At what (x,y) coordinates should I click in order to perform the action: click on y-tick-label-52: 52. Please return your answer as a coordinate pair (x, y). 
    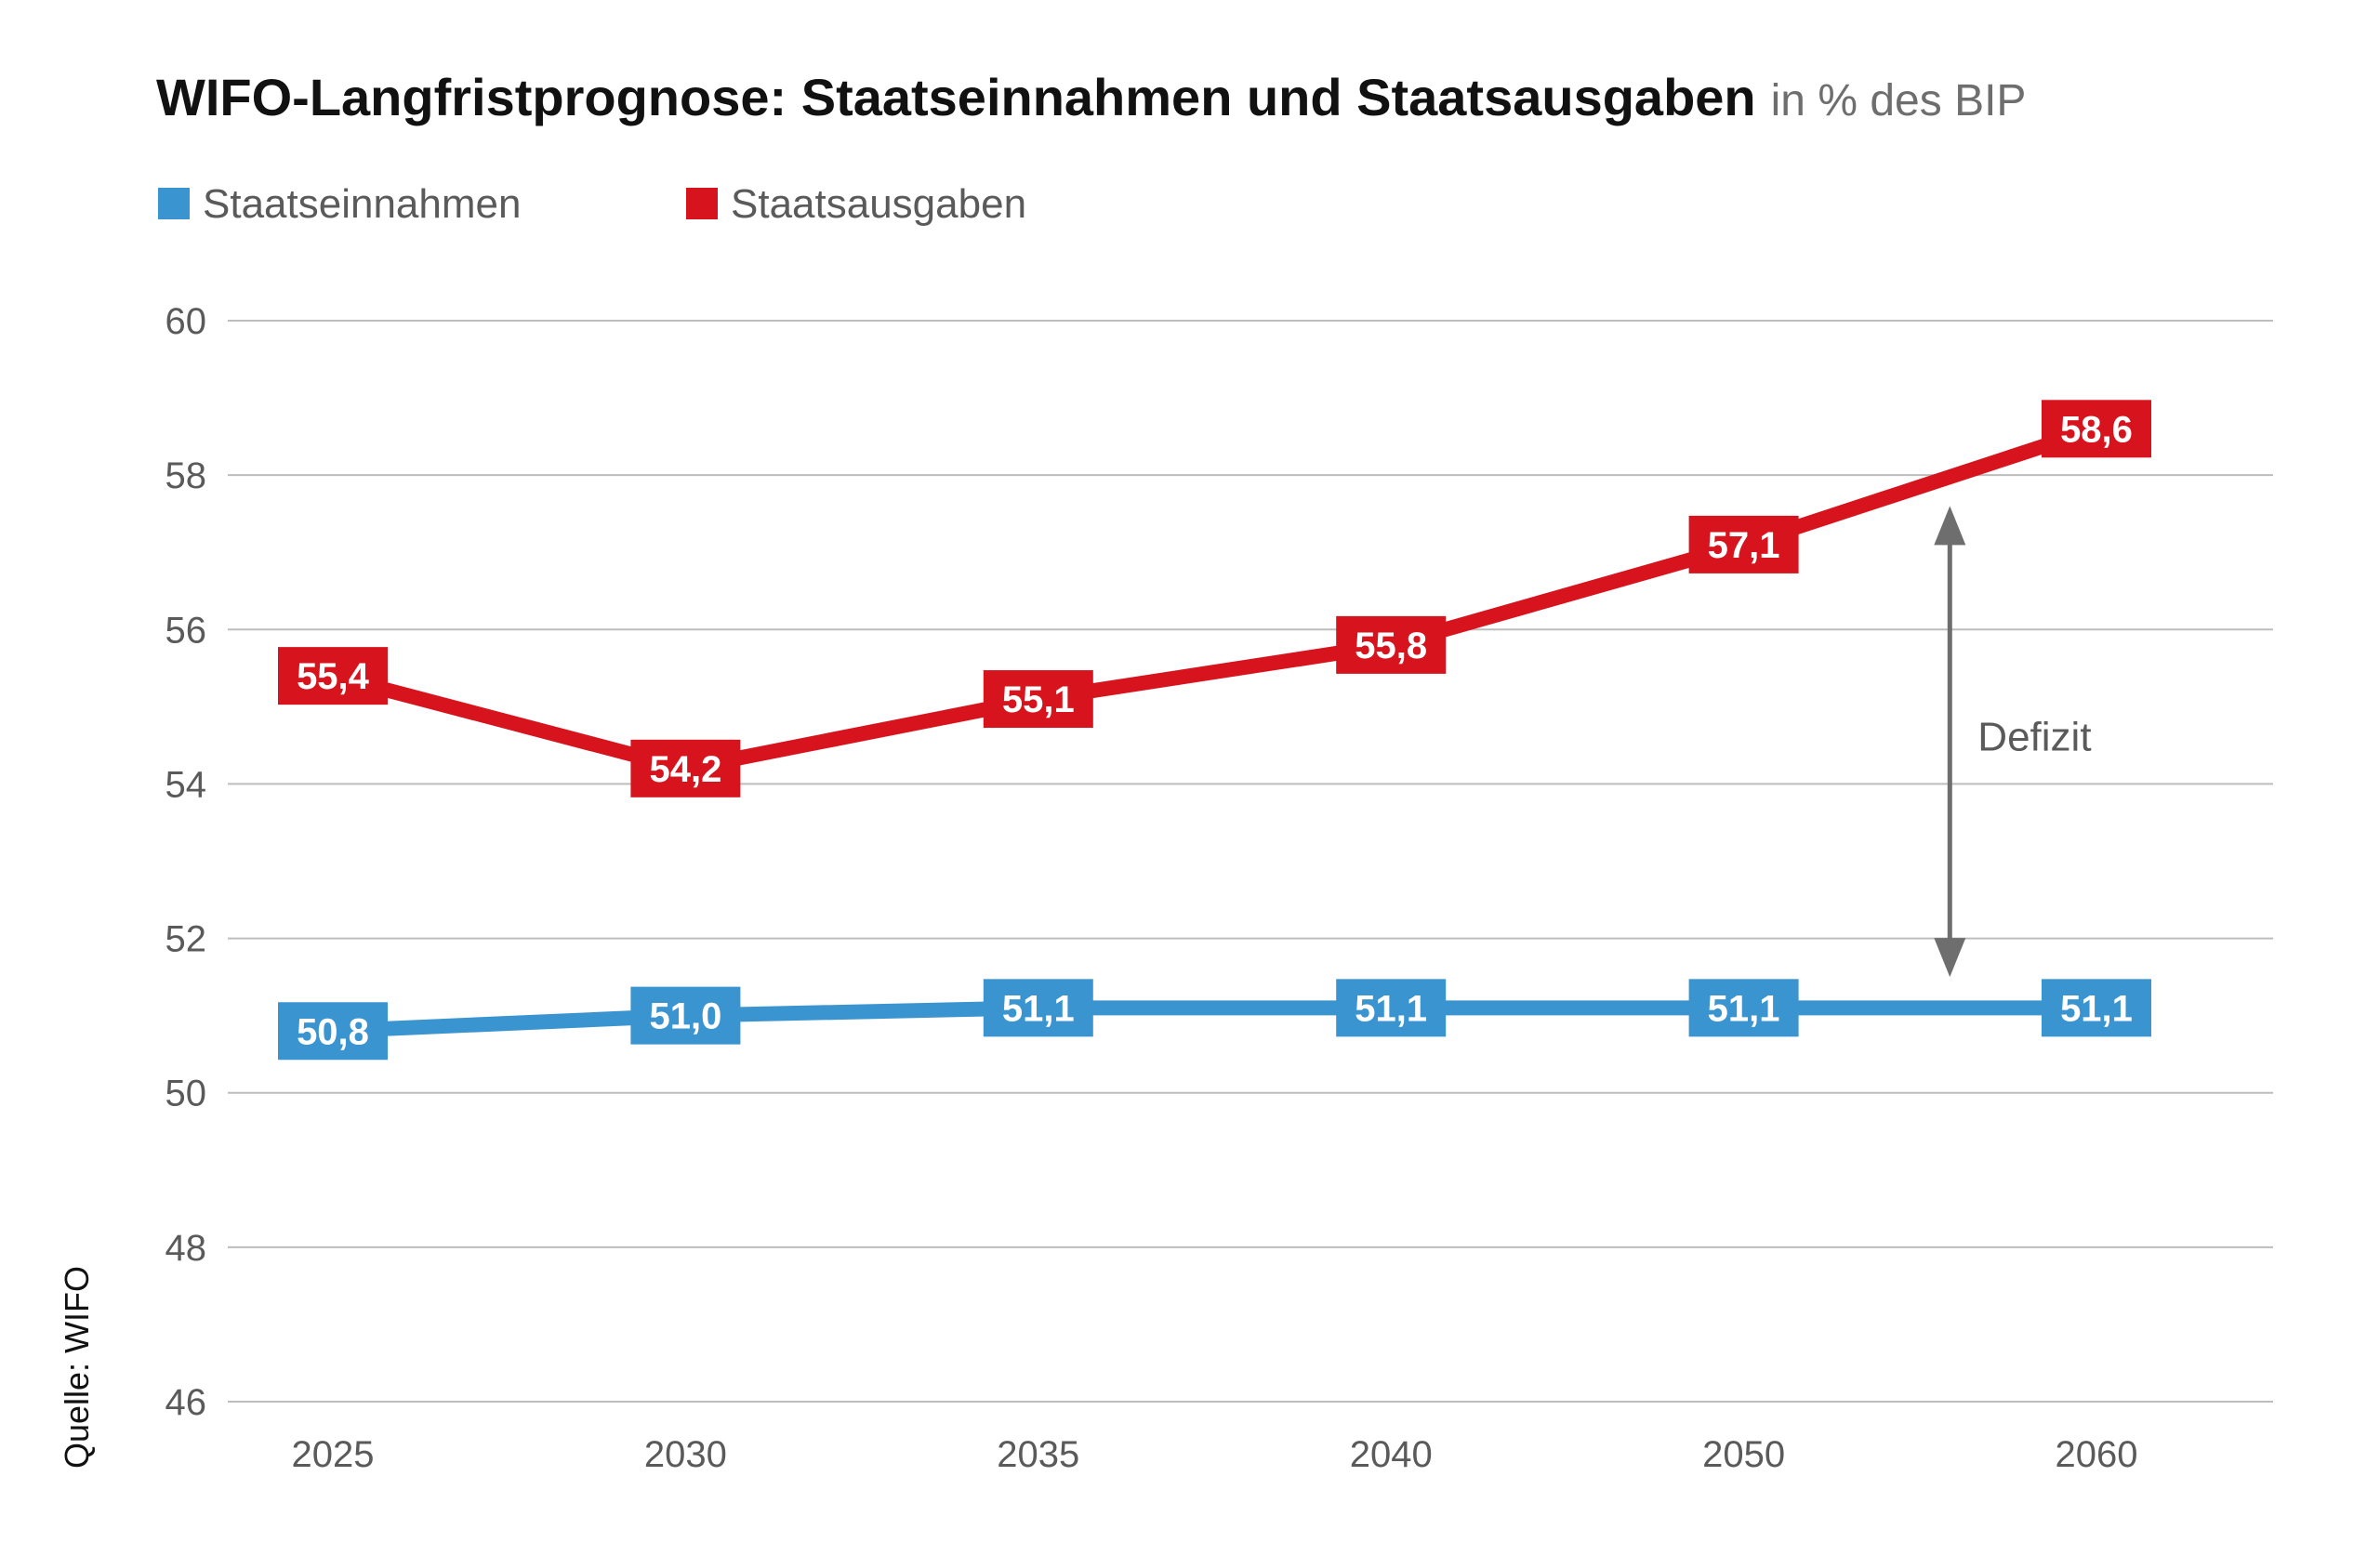
    Looking at the image, I should click on (186, 939).